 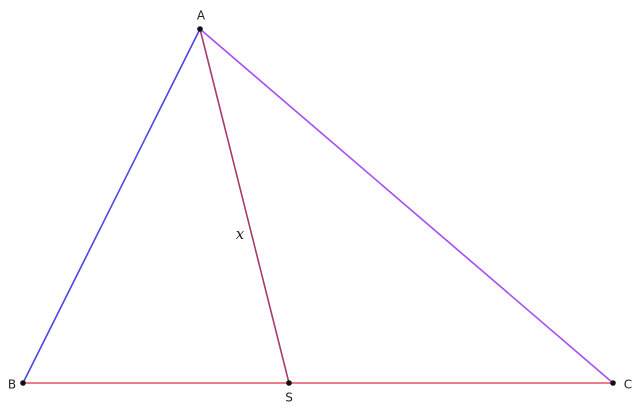 I want to click on point-label: B, so click(x=12, y=385).